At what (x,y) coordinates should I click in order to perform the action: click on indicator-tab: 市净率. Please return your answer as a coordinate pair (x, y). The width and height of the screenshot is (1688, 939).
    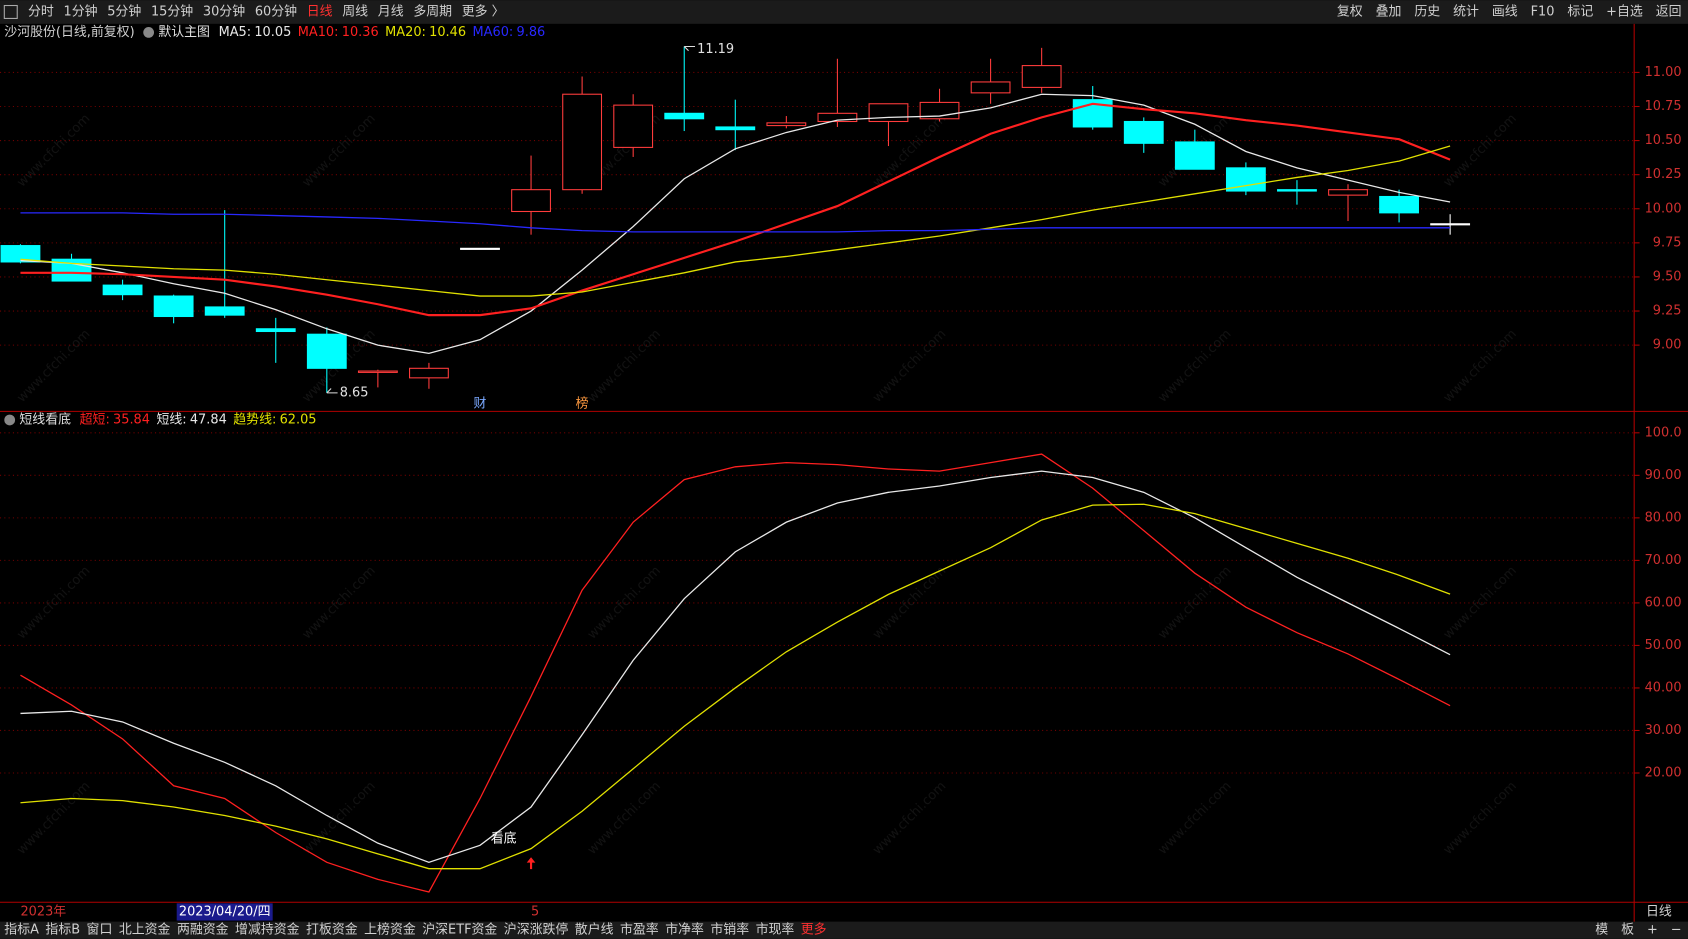
    Looking at the image, I should click on (684, 930).